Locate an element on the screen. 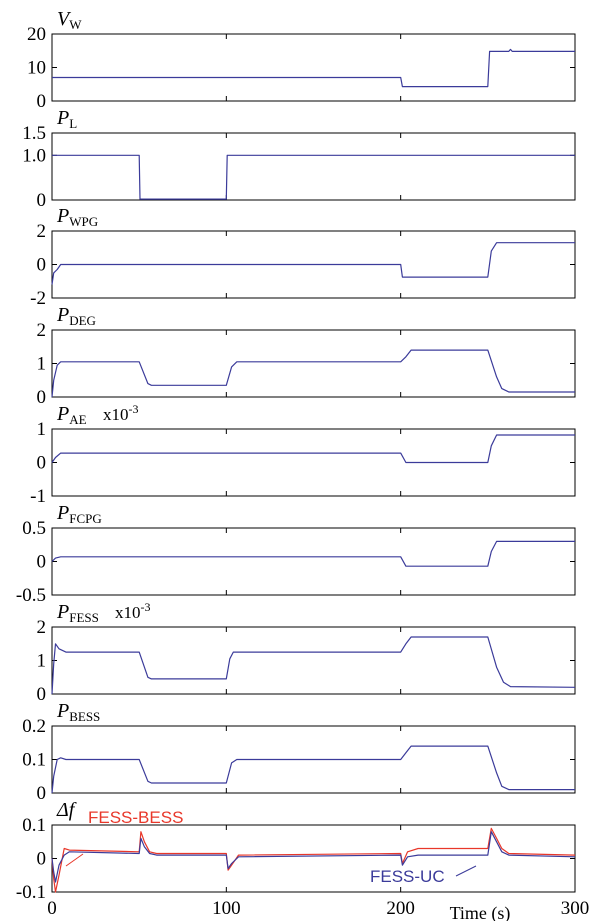  x-axis-label: Time (s) is located at coordinates (480, 912).